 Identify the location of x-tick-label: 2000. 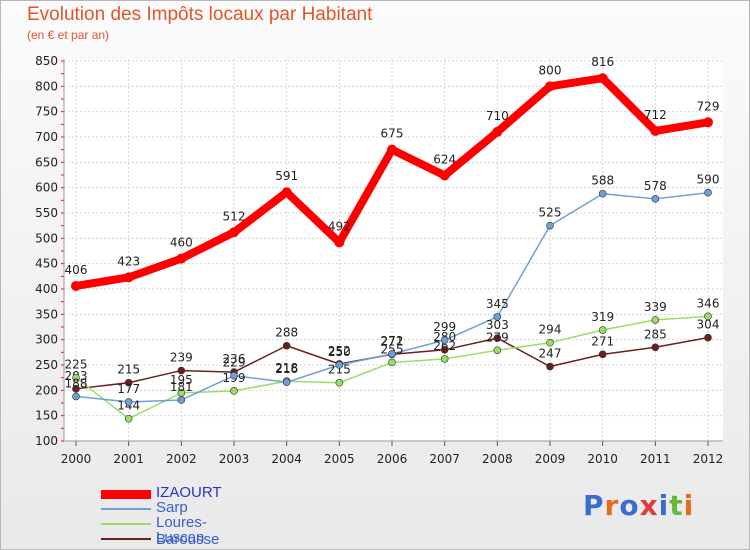
(76, 459).